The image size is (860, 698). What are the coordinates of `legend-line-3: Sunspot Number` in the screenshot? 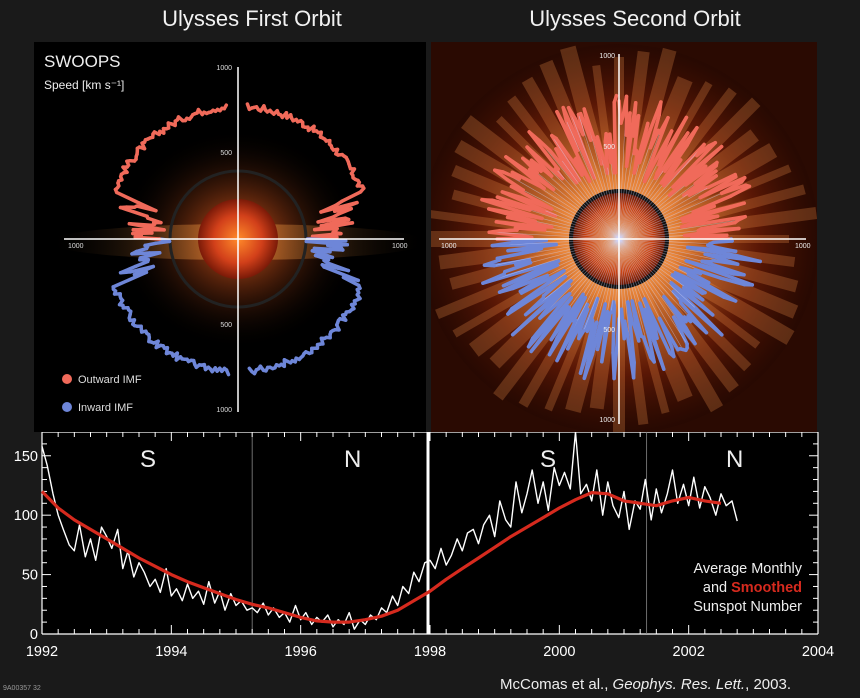 It's located at (747, 607).